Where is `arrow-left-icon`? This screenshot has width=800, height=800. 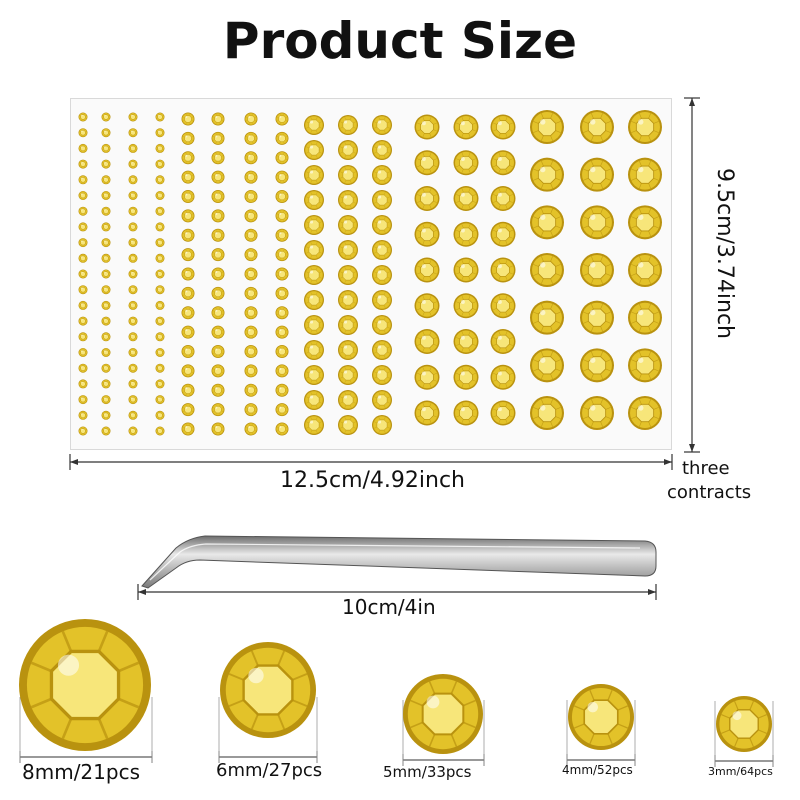 arrow-left-icon is located at coordinates (142, 592).